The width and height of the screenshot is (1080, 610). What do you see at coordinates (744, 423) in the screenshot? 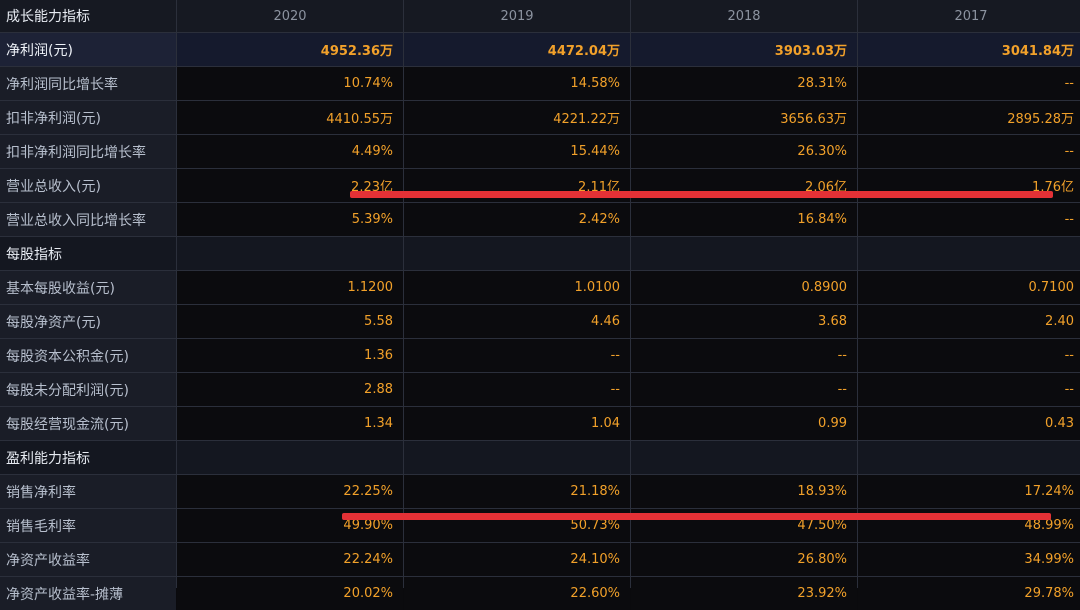
I see `table-cell: 0.99` at bounding box center [744, 423].